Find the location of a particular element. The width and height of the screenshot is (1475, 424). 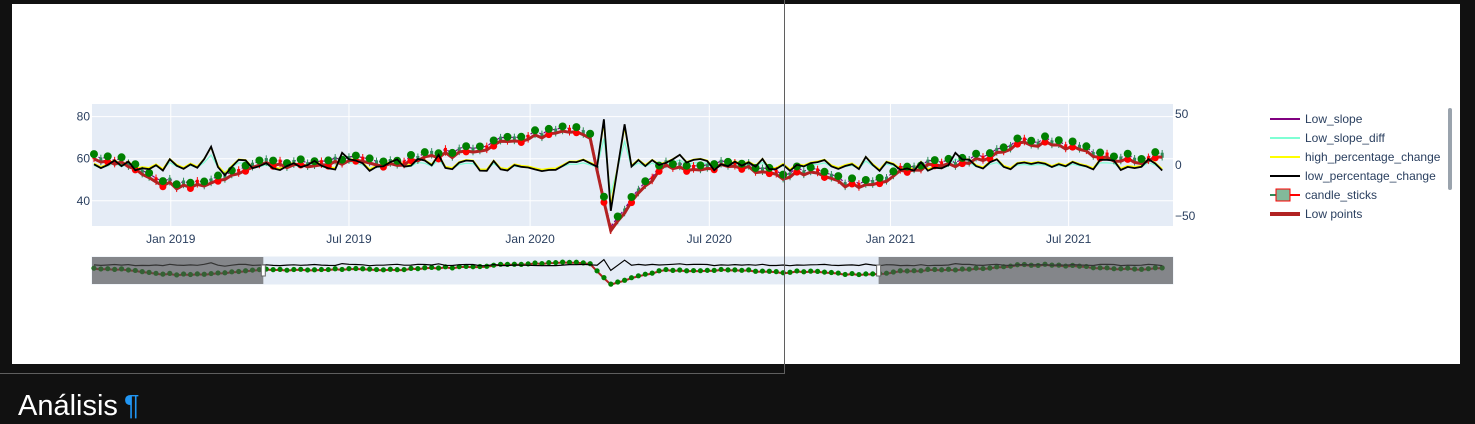

legend-scrollbar is located at coordinates (1450, 149).